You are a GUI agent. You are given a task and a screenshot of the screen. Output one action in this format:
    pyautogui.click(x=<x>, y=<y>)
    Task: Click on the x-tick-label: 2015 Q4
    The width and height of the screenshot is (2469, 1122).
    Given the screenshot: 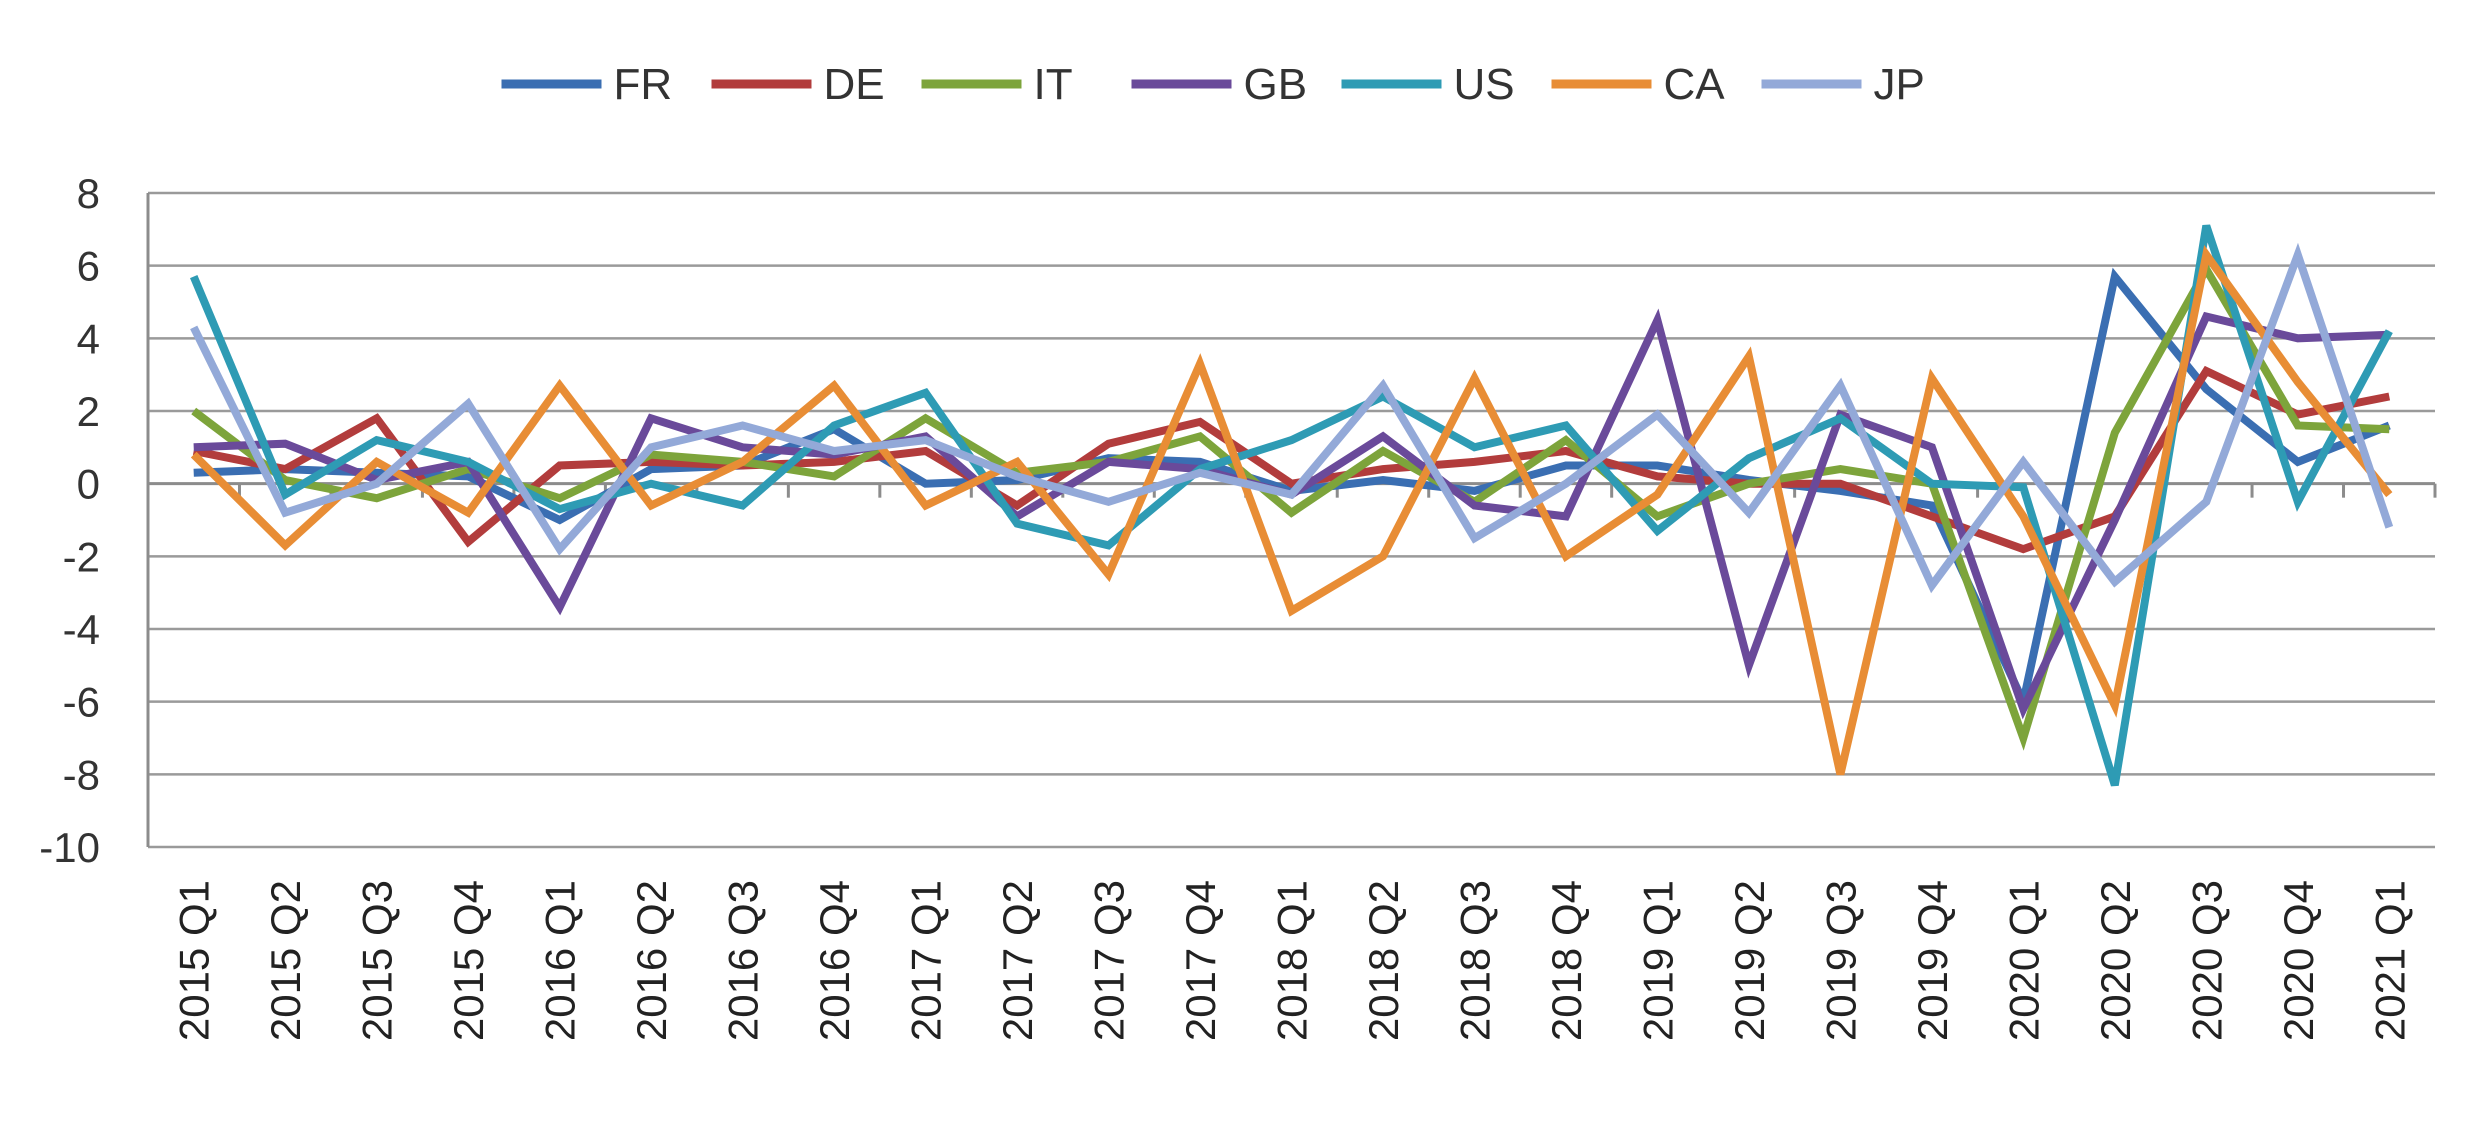 What is the action you would take?
    pyautogui.click(x=468, y=960)
    